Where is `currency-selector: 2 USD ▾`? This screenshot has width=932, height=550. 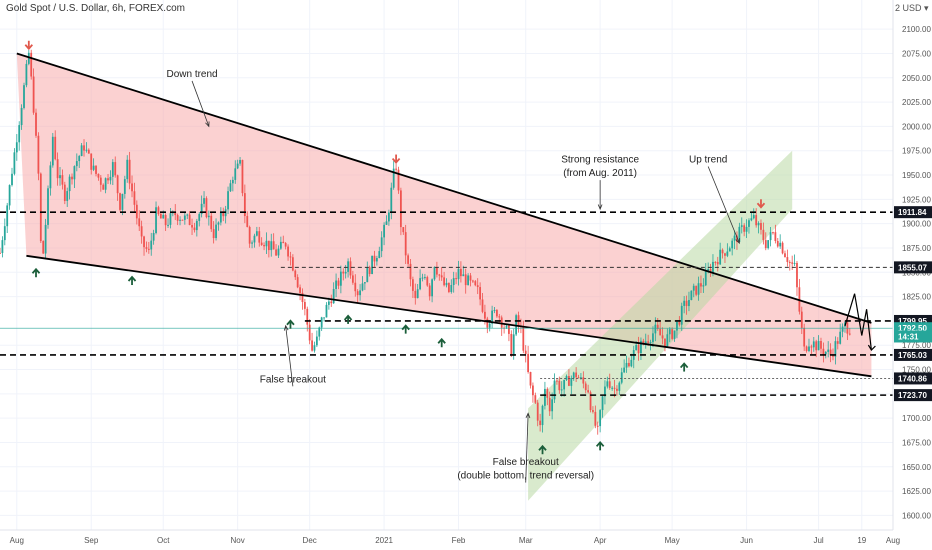 currency-selector: 2 USD ▾ is located at coordinates (912, 8).